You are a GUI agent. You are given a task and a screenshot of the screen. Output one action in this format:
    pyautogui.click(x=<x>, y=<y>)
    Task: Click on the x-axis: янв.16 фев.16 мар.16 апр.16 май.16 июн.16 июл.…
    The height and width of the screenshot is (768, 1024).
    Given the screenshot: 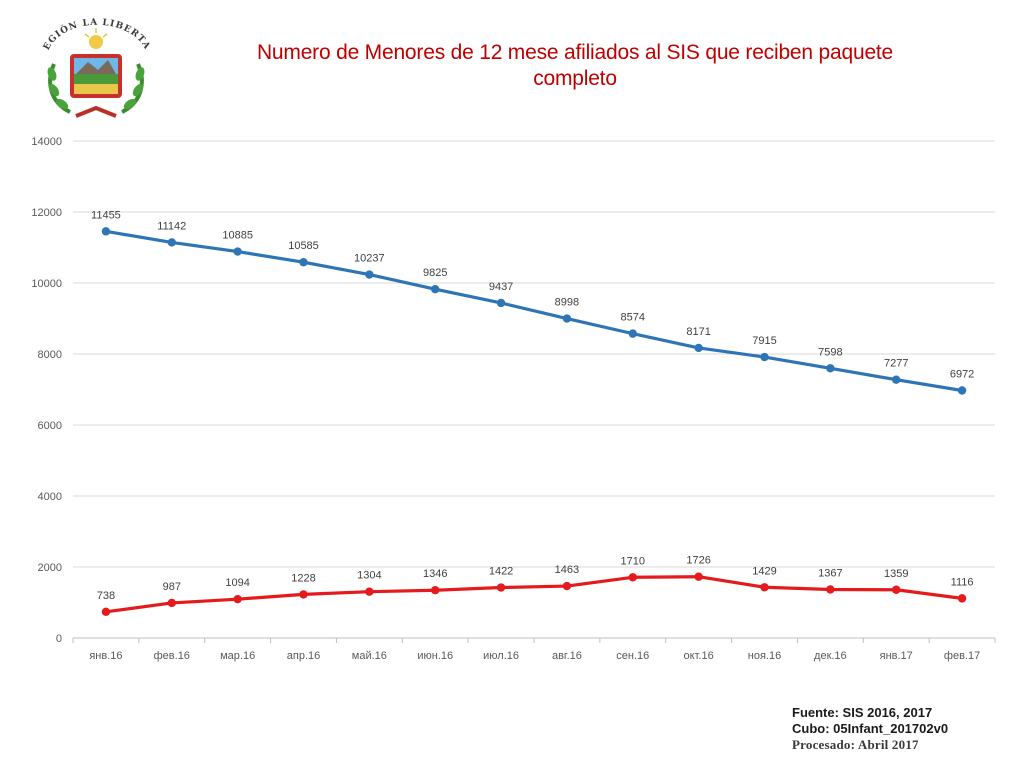 What is the action you would take?
    pyautogui.click(x=534, y=650)
    